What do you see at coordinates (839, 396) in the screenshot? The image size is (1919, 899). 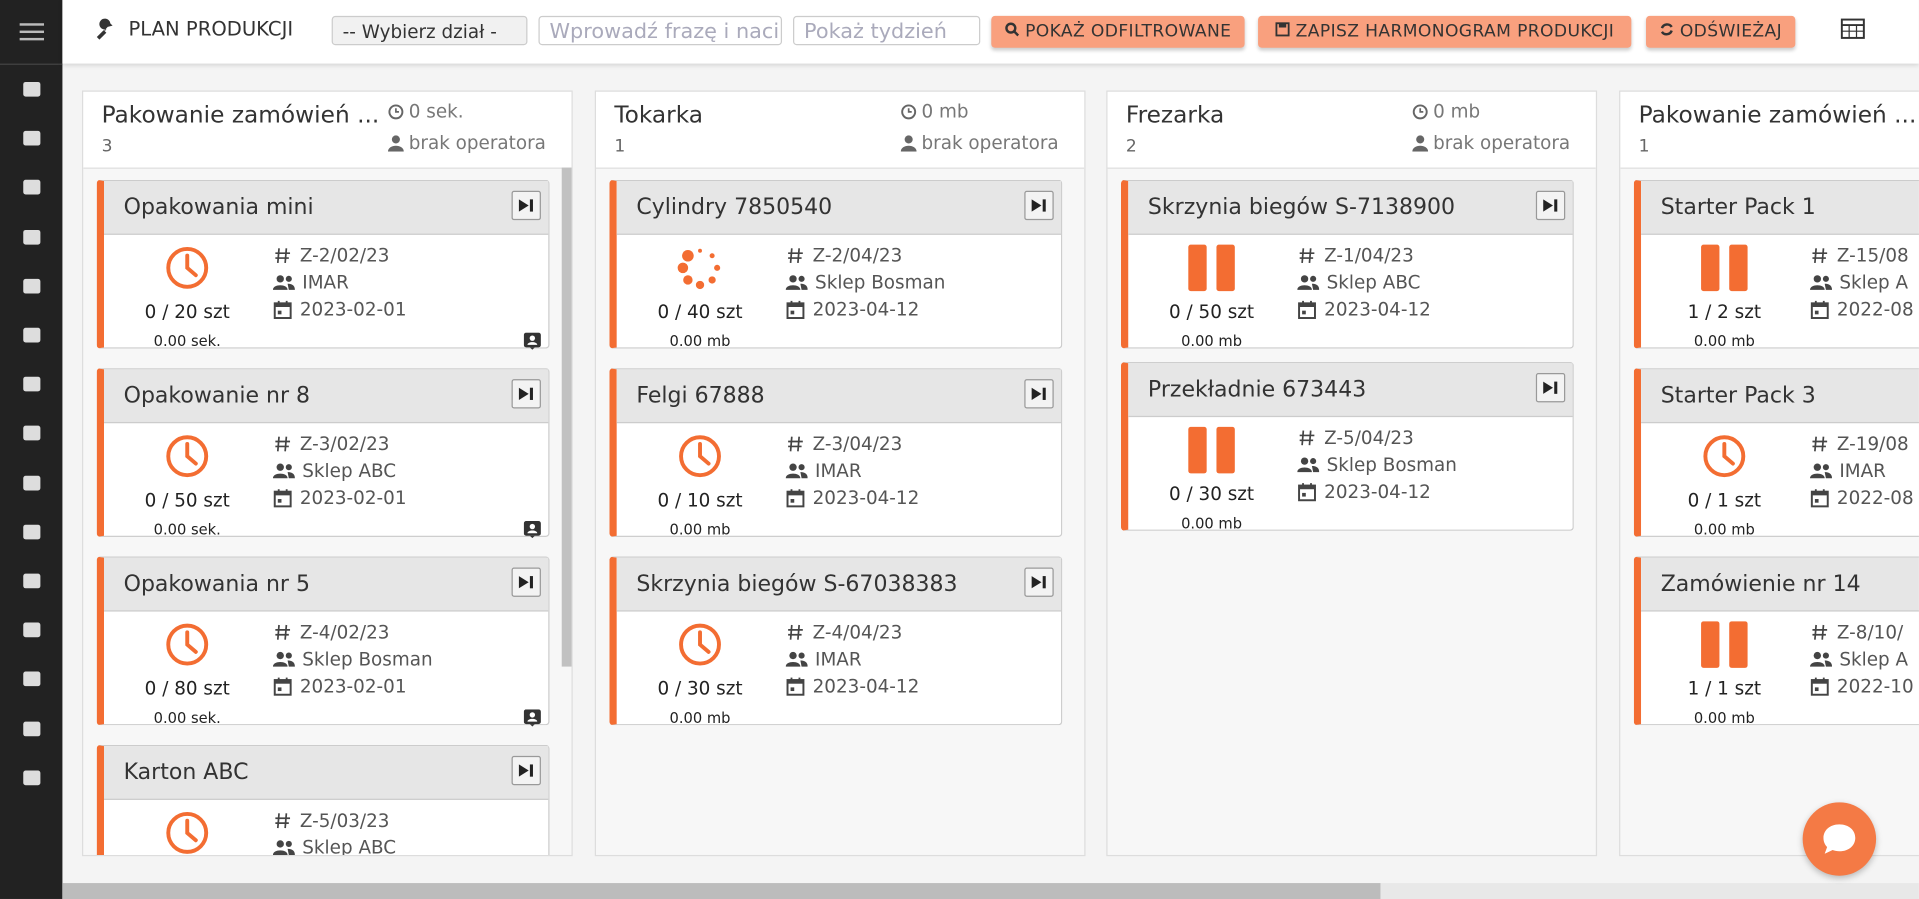 I see `card-header: Felgi 67888` at bounding box center [839, 396].